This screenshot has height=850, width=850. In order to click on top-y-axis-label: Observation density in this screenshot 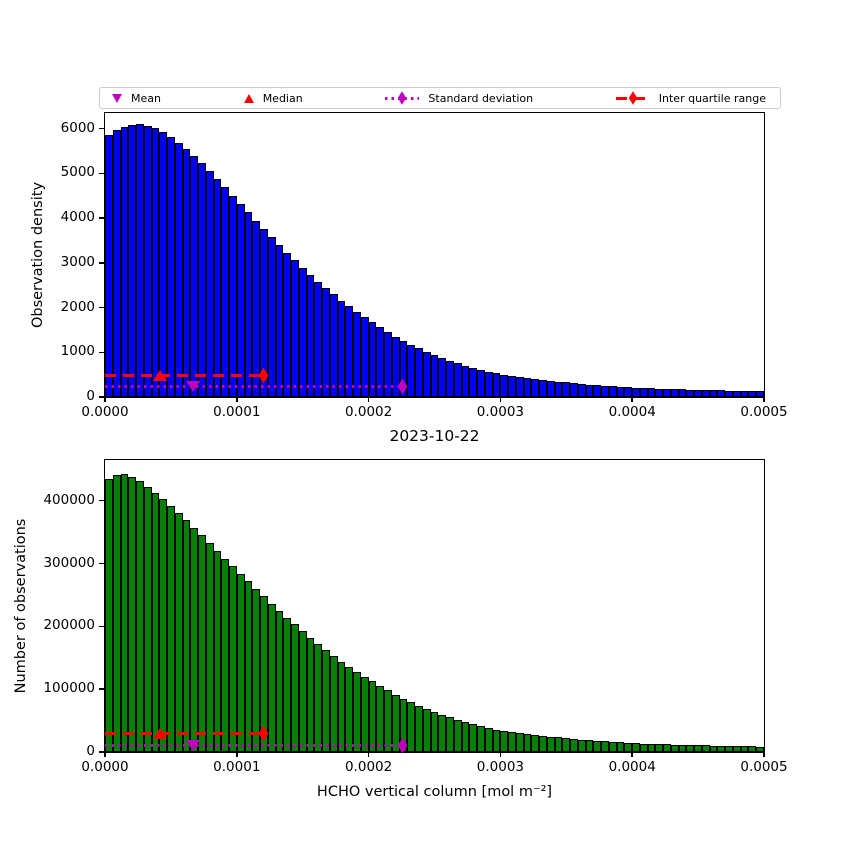, I will do `click(38, 255)`.